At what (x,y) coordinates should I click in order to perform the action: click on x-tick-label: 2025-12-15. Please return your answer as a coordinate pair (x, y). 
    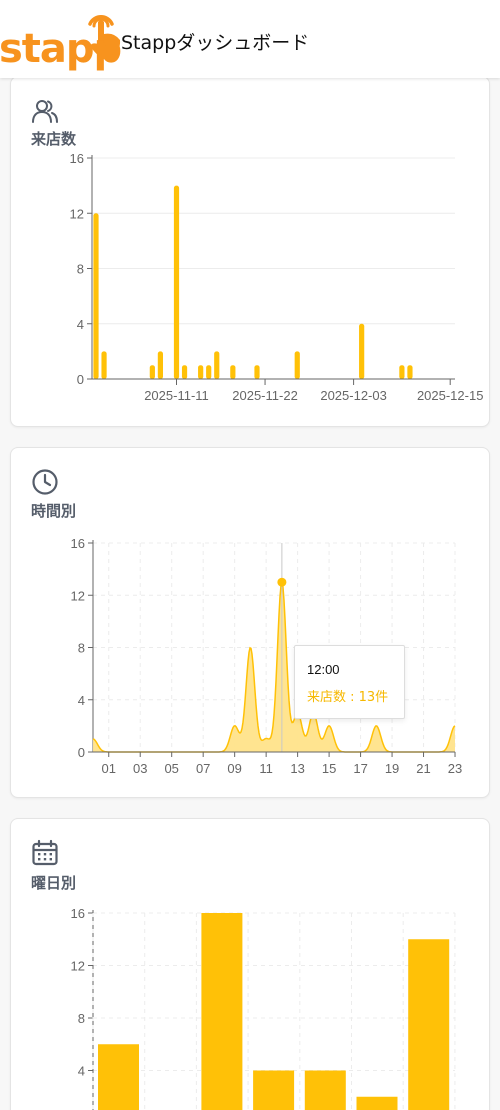
    Looking at the image, I should click on (450, 395).